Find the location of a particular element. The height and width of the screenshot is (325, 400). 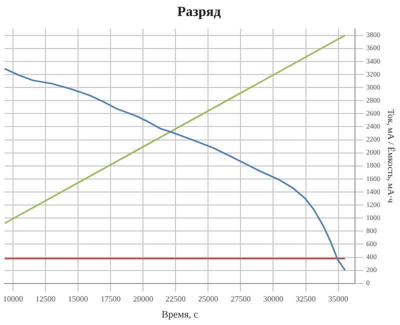

x-tick-label: 30000 is located at coordinates (273, 299).